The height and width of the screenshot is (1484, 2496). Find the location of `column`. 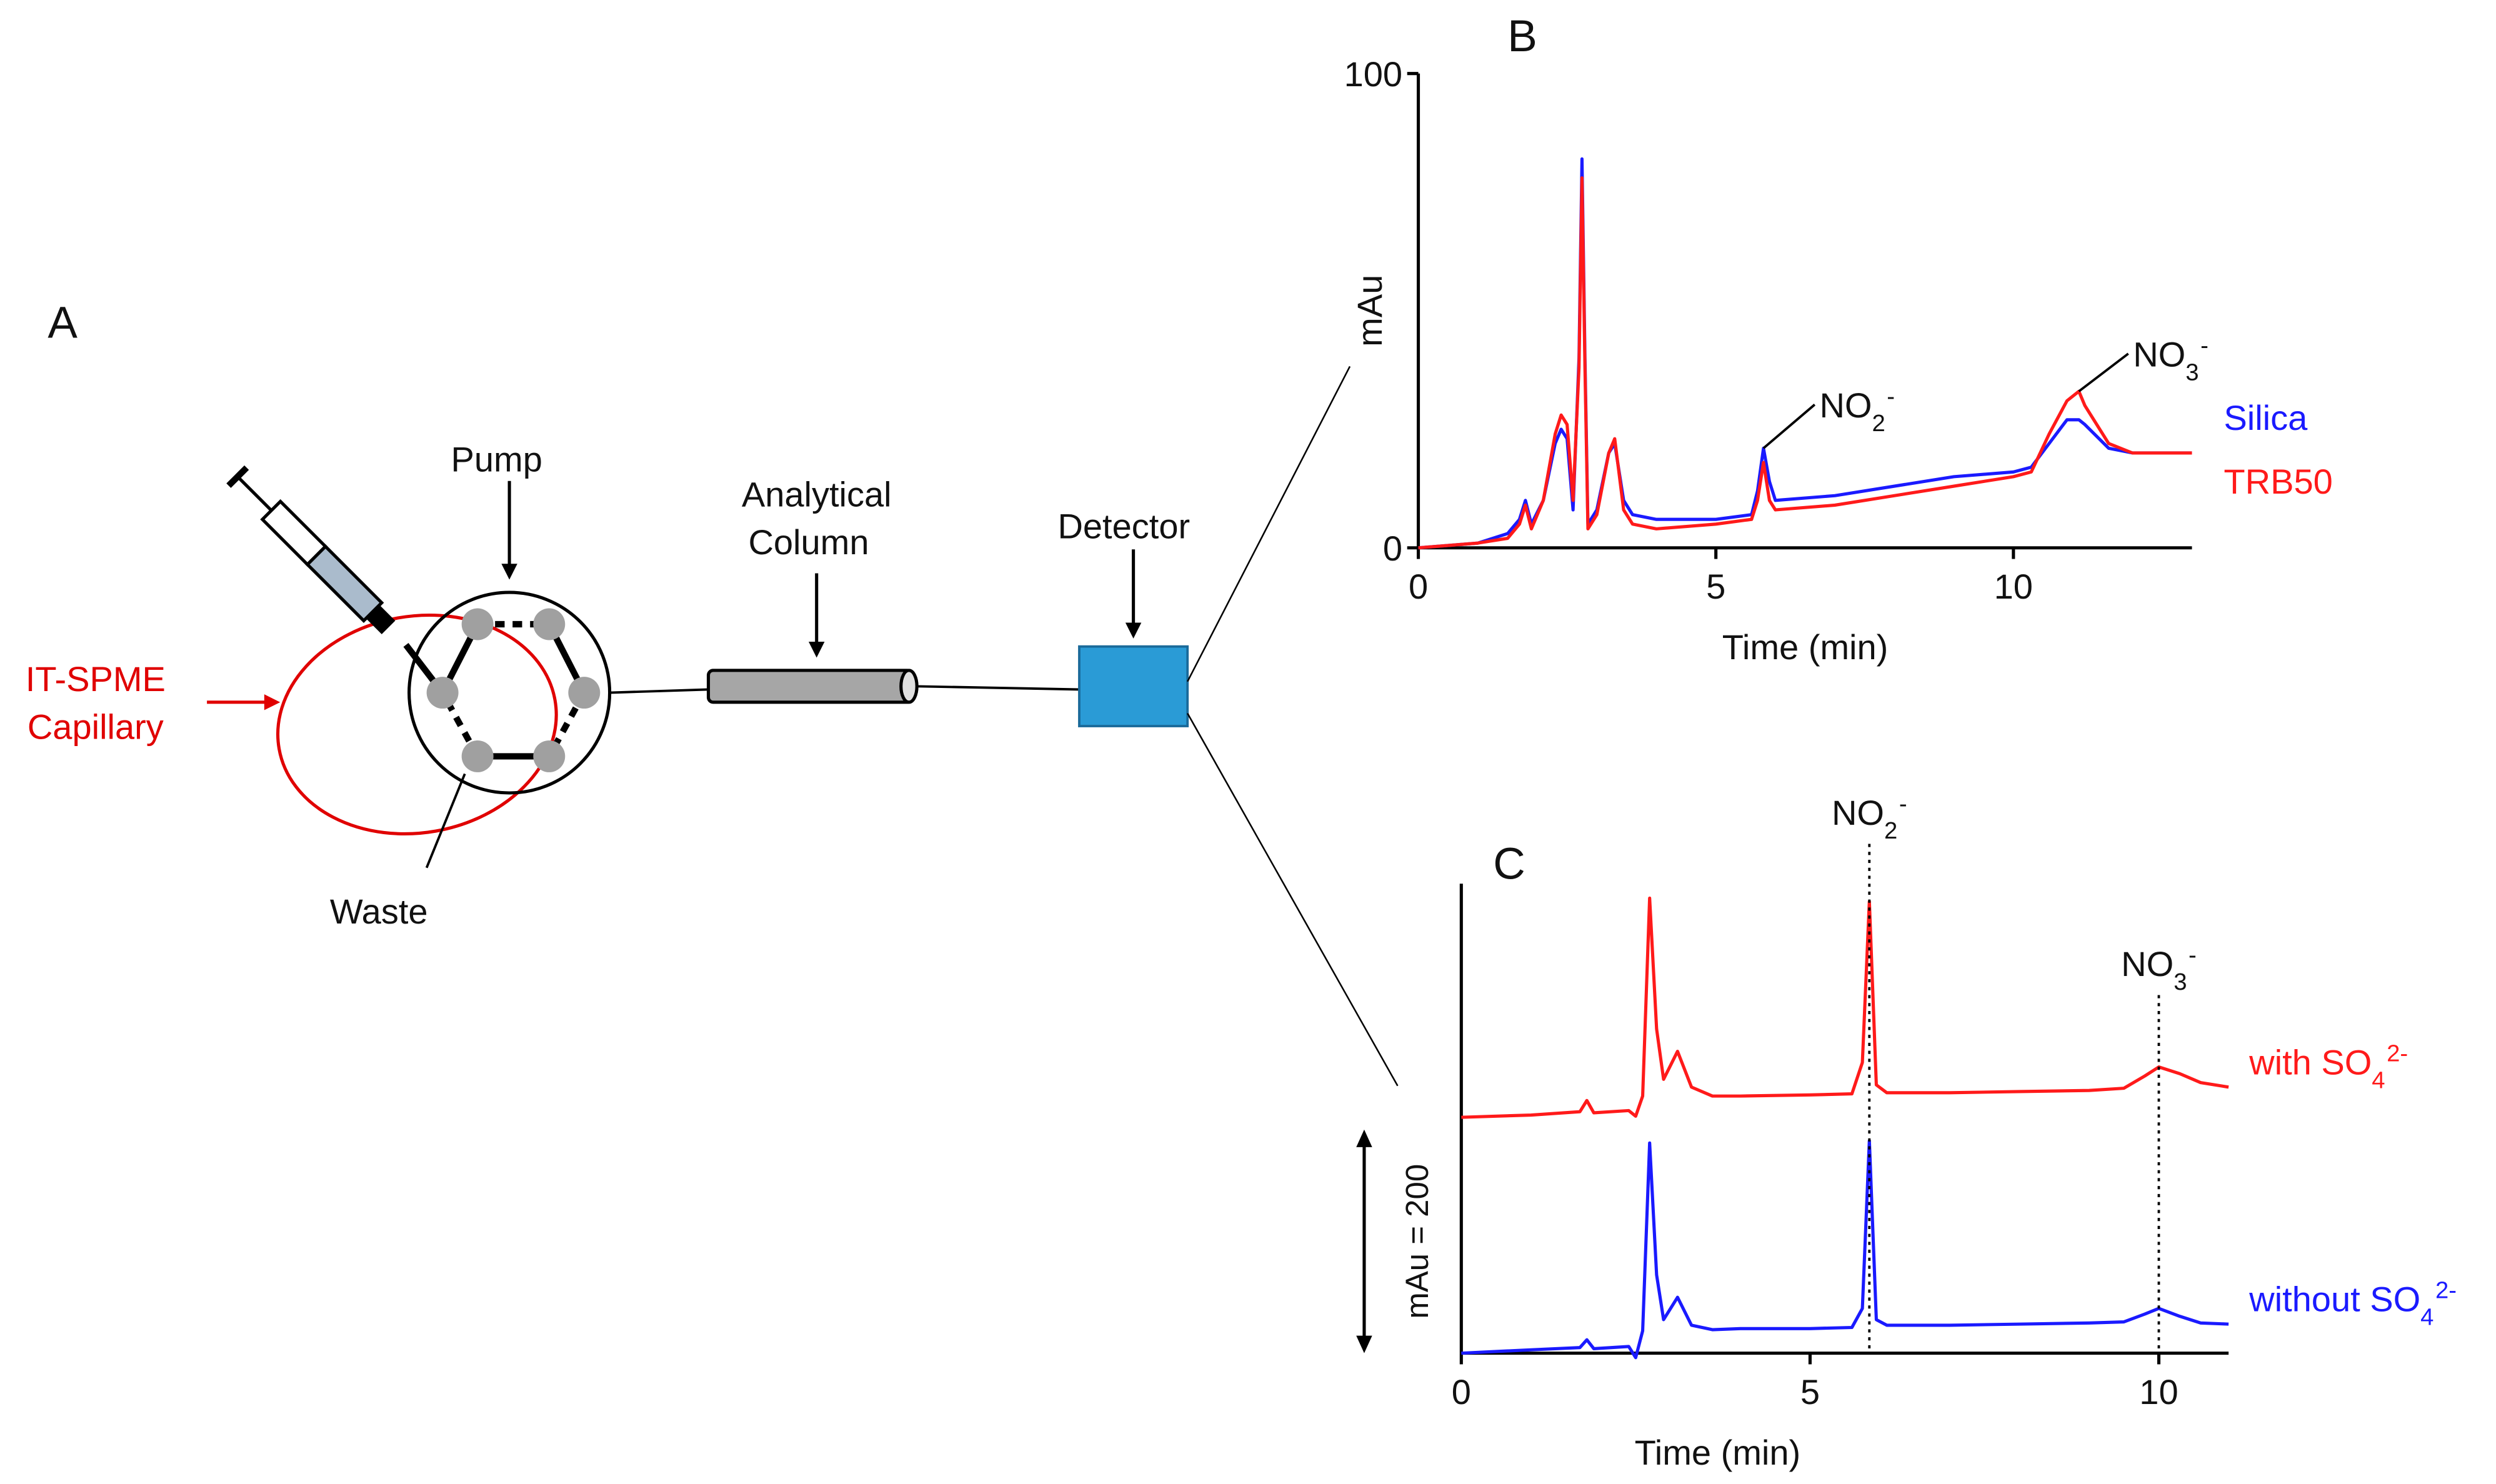

column is located at coordinates (810, 686).